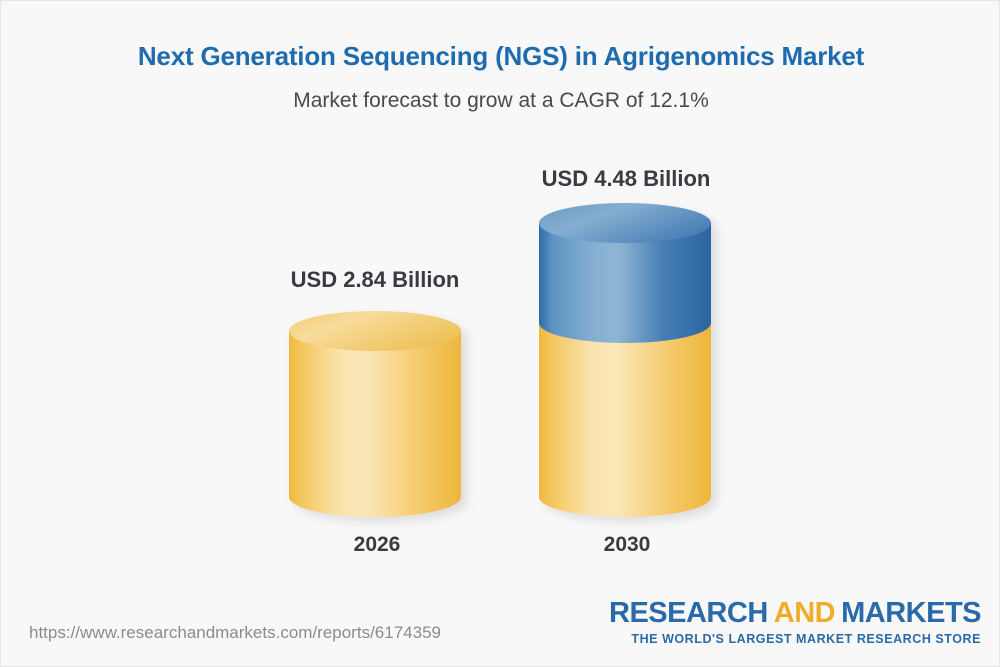 This screenshot has width=1000, height=667. Describe the element at coordinates (804, 613) in the screenshot. I see `logo-word-and: AND` at that location.